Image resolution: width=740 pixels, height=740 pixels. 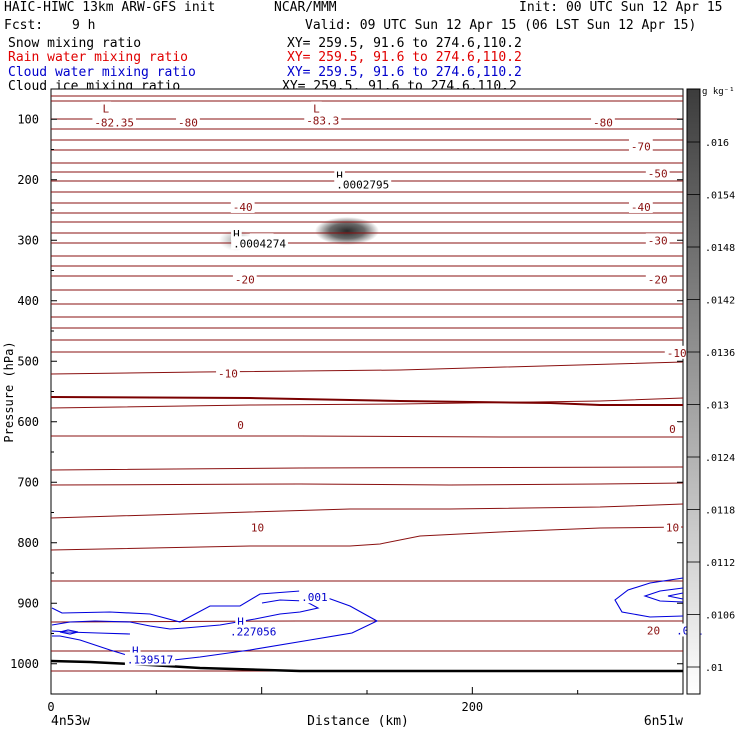 I want to click on extremum-label: .0002795, so click(x=362, y=185).